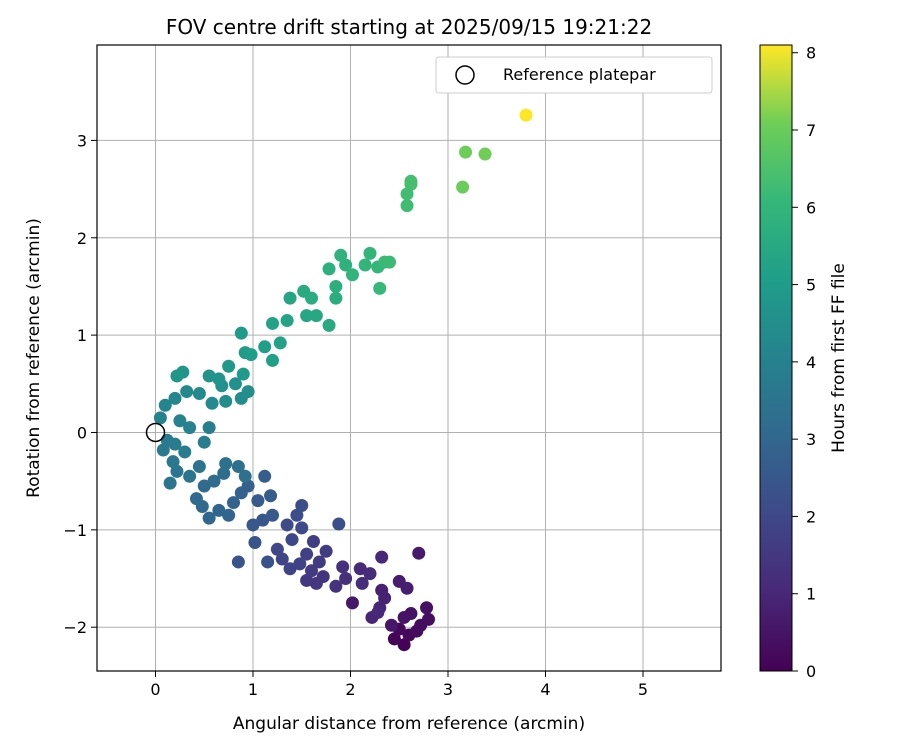 This screenshot has width=900, height=750. I want to click on colorbar-tick-label: 6, so click(811, 207).